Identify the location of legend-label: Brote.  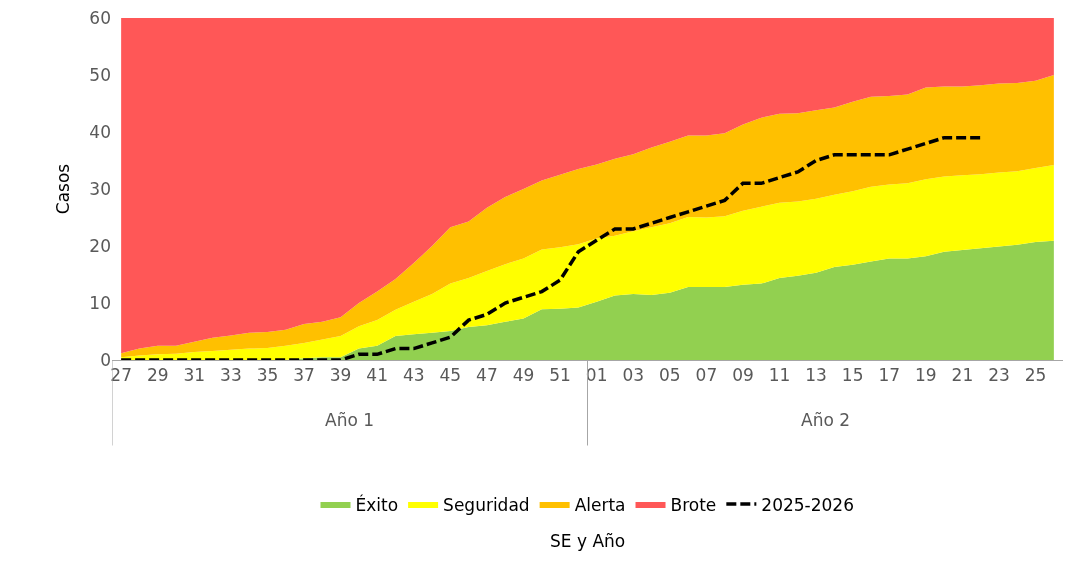
(693, 504).